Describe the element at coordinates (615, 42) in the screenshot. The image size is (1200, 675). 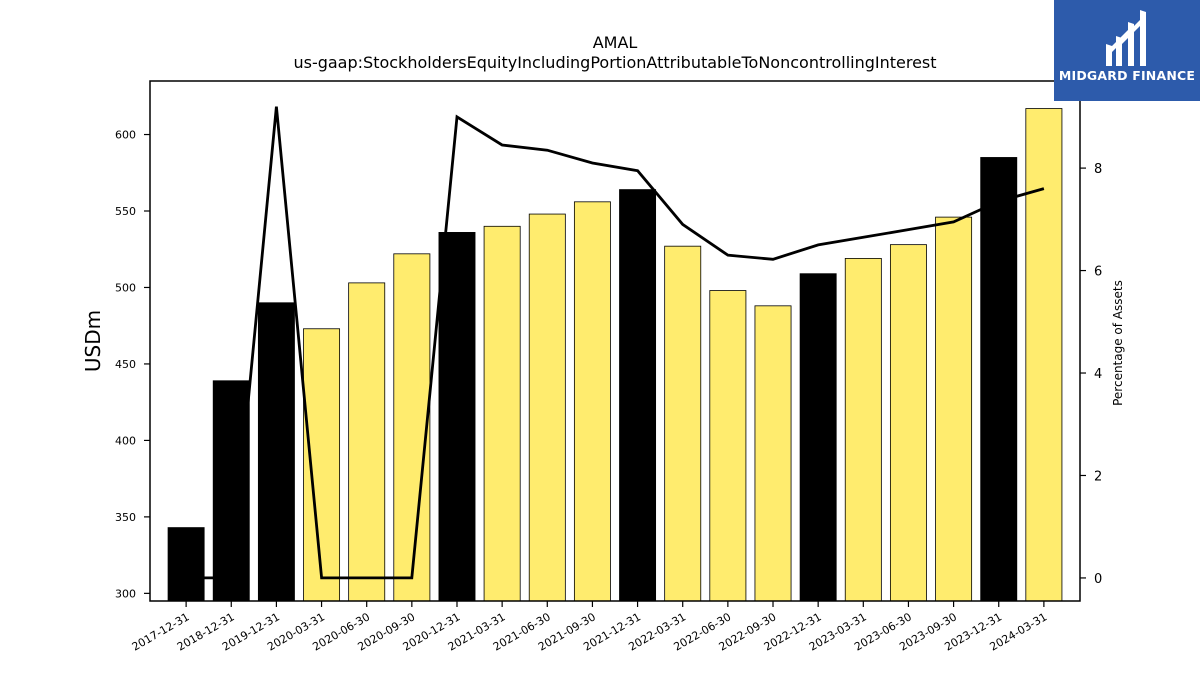
I see `chart-title: AMAL` at that location.